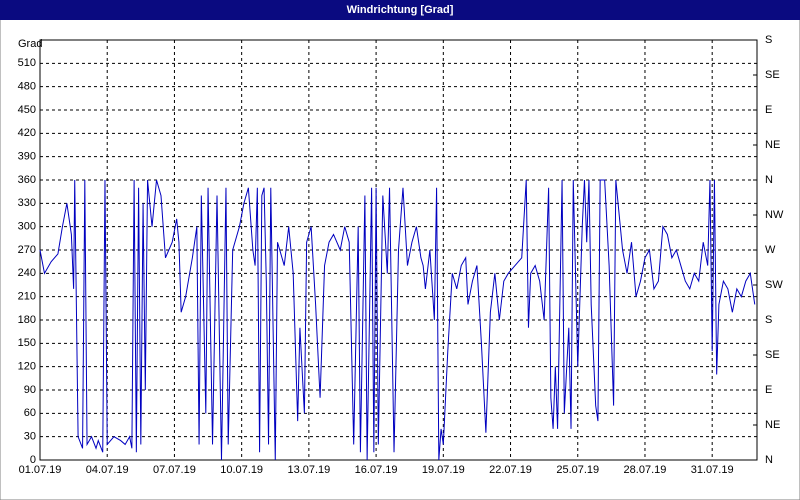  What do you see at coordinates (27, 227) in the screenshot?
I see `y-tick-label: 300` at bounding box center [27, 227].